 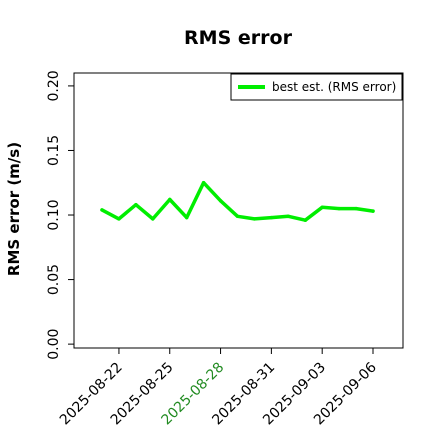 What do you see at coordinates (14, 209) in the screenshot?
I see `y-axis-label: RMS error (m/s)` at bounding box center [14, 209].